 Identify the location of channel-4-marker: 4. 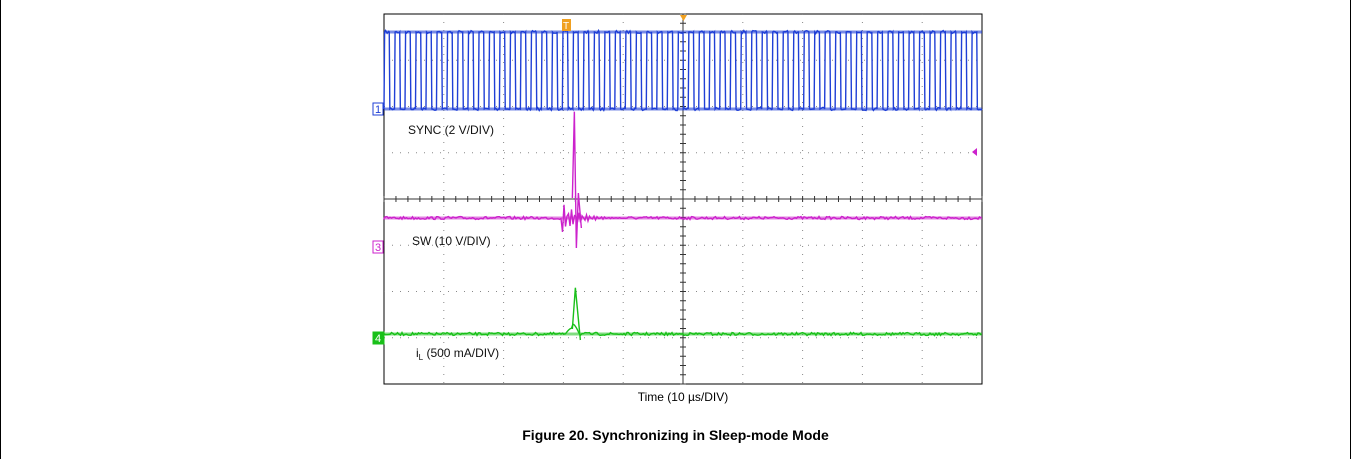
(378, 338).